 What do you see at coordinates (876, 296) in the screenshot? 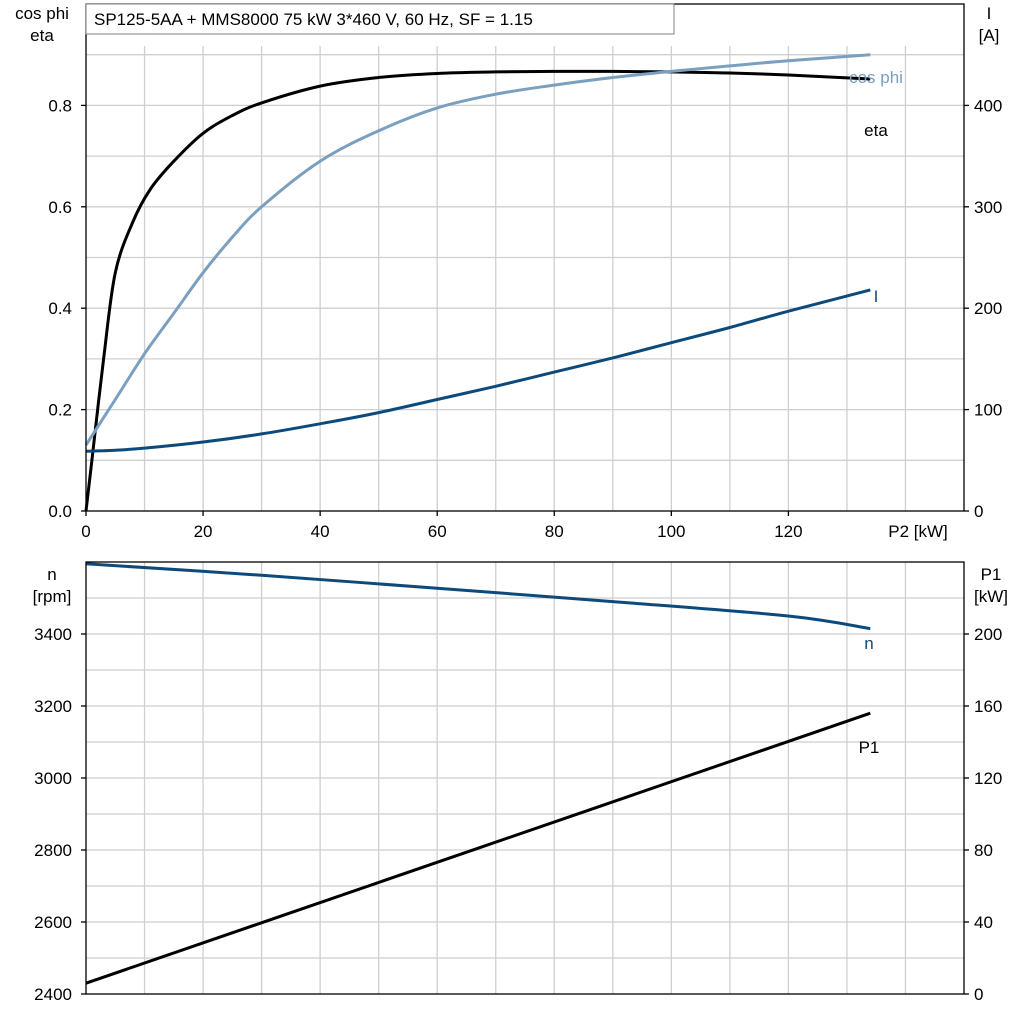
I see `series-i-label: I` at bounding box center [876, 296].